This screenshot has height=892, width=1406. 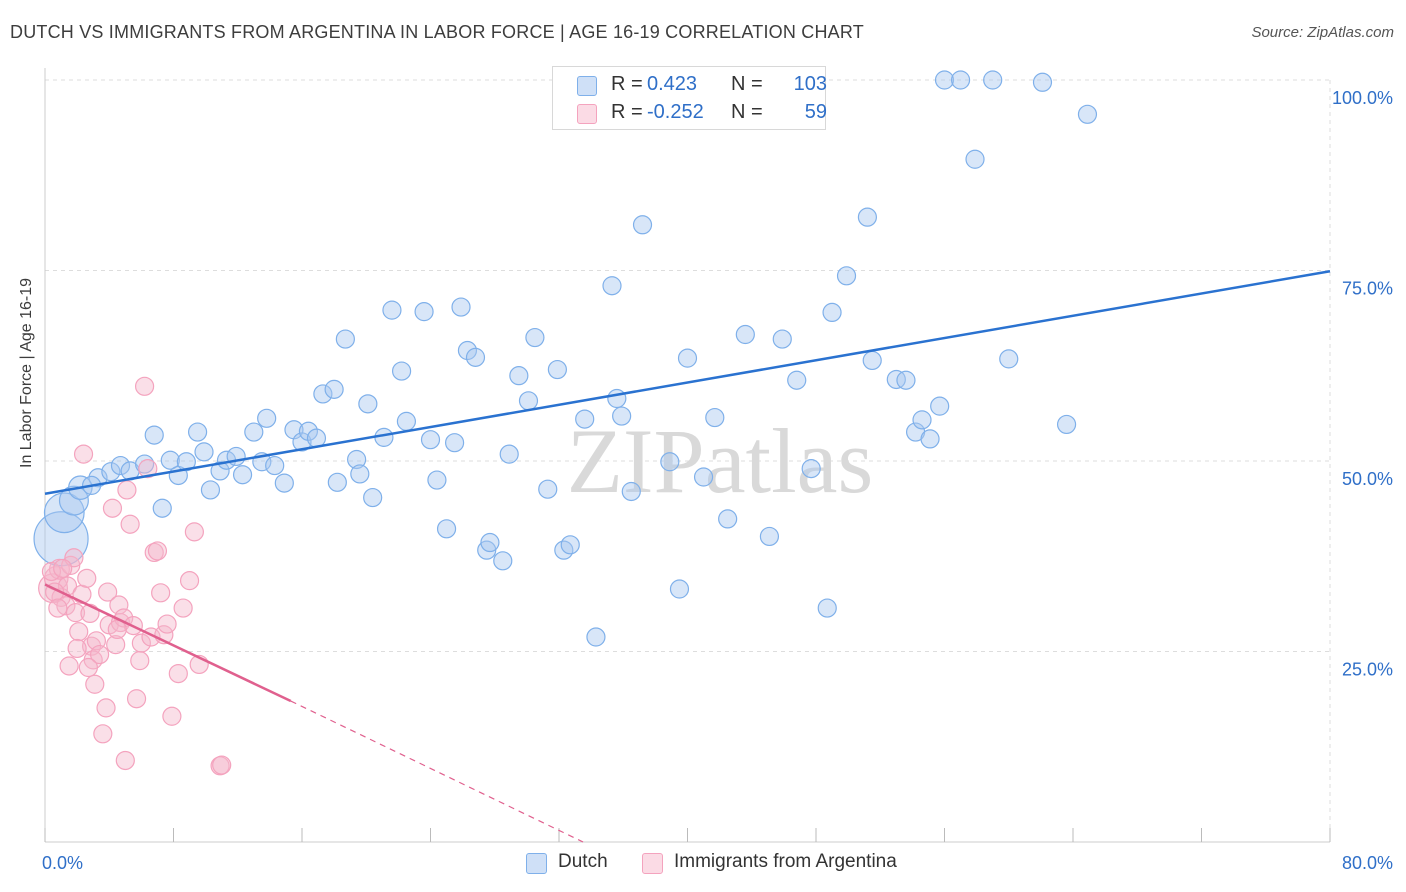 I want to click on dutch-legend-swatch, so click(x=536, y=863).